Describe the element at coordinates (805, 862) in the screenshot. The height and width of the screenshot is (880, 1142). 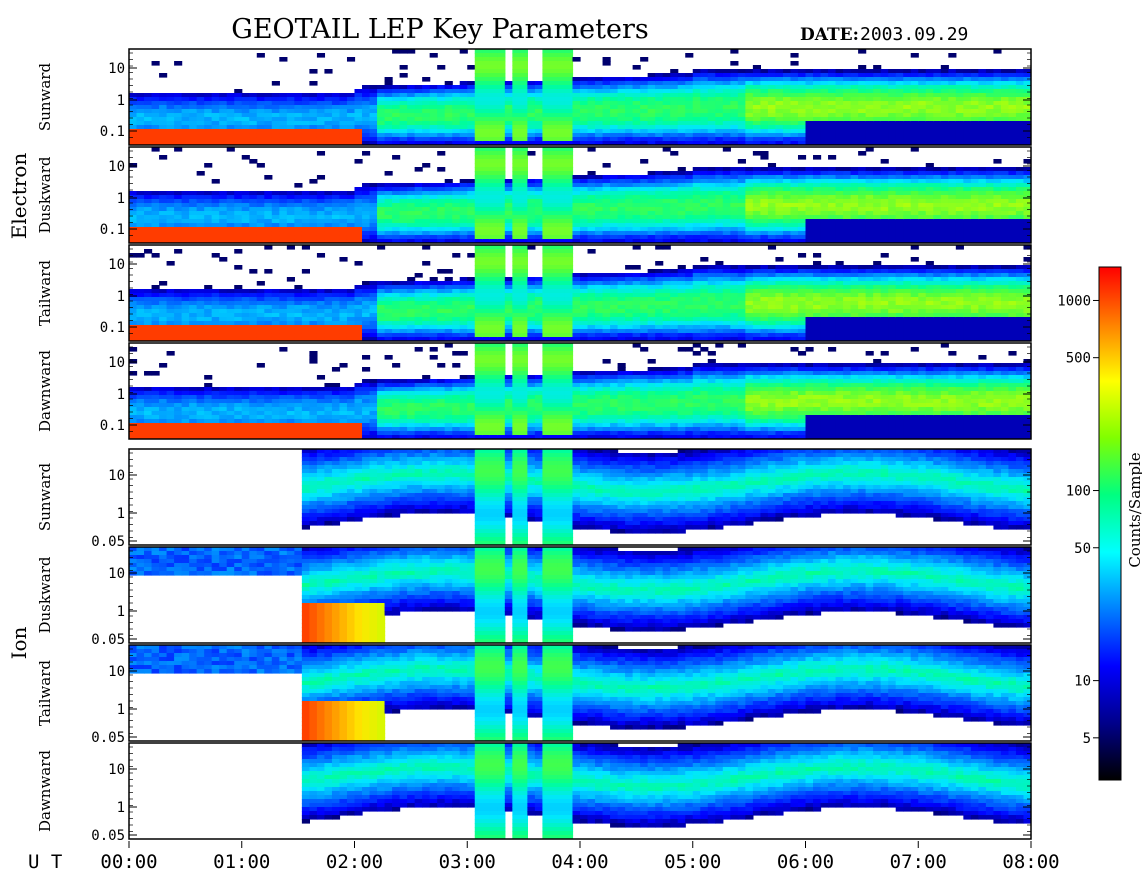
I see `x-tick-label: 06:00` at that location.